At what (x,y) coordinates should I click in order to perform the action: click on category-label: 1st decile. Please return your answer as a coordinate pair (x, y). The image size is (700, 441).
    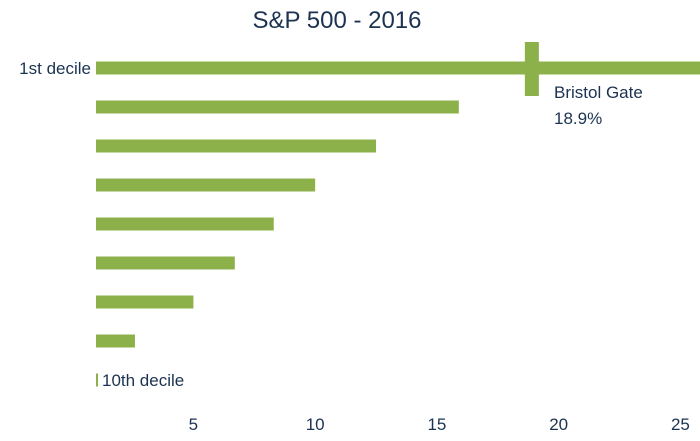
    Looking at the image, I should click on (55, 68).